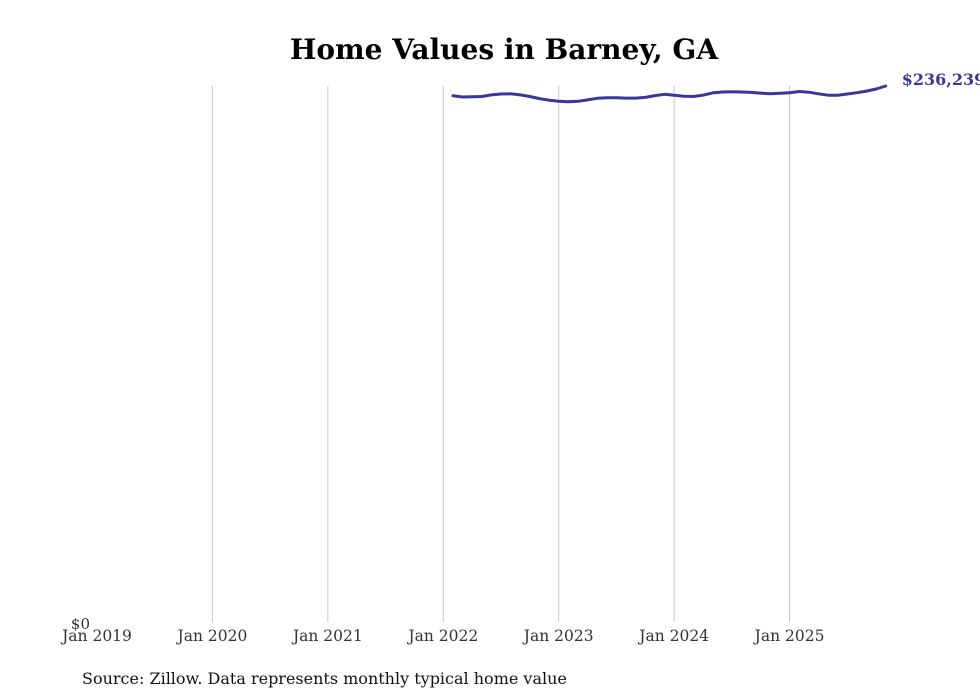 This screenshot has width=980, height=699. Describe the element at coordinates (212, 636) in the screenshot. I see `x-tick-label: Jan 2020` at that location.